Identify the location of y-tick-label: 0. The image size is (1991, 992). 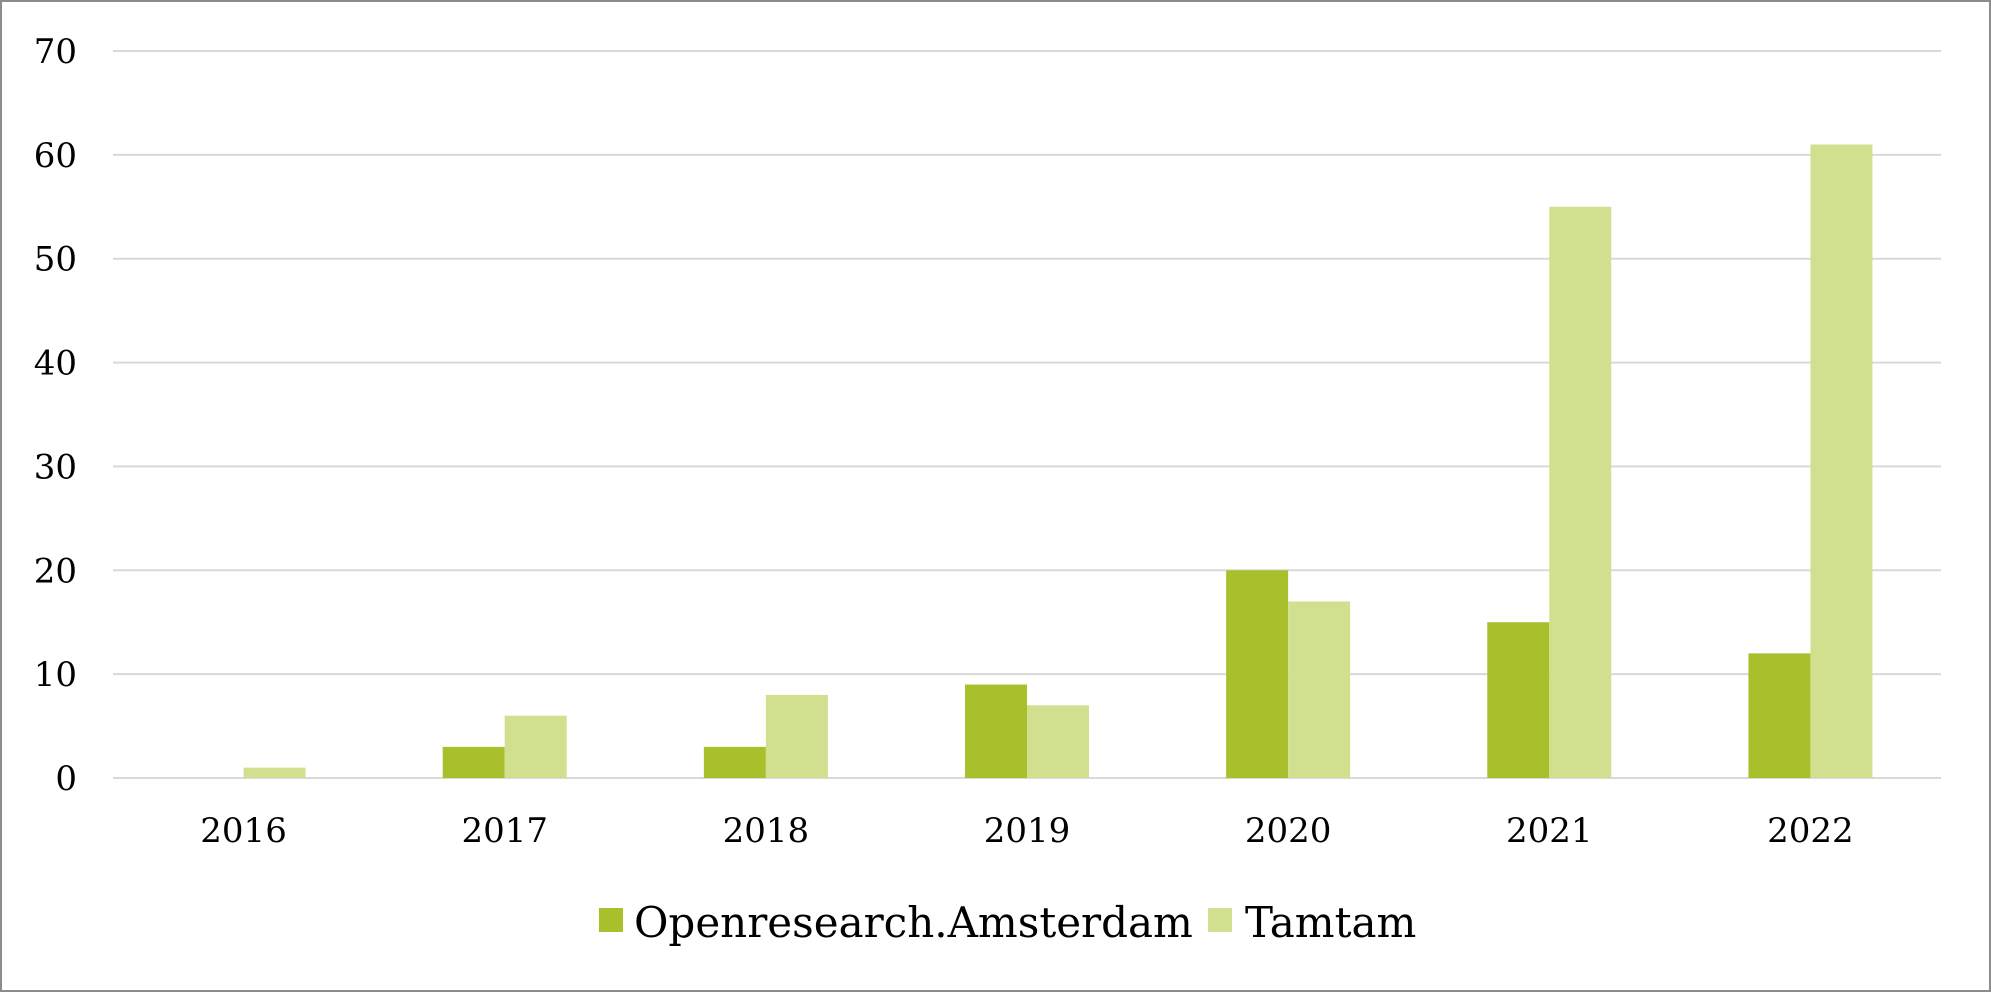
(66, 779).